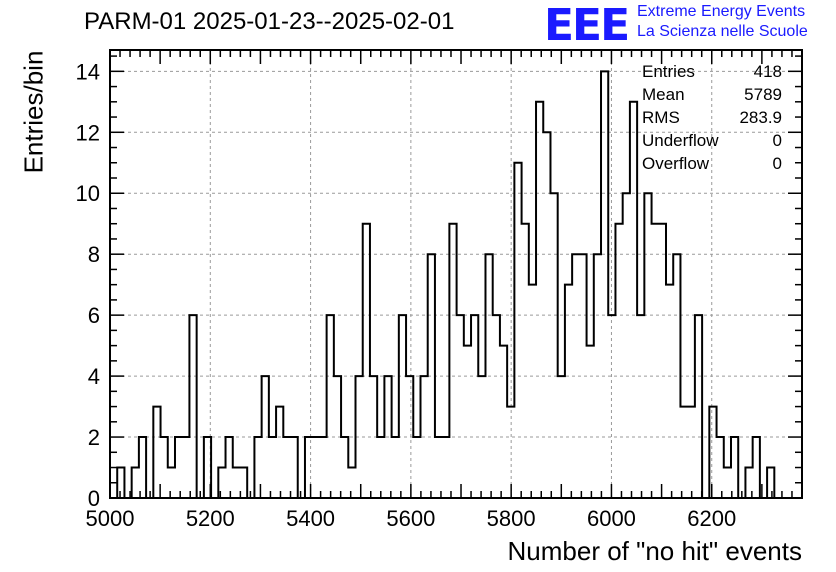 This screenshot has width=836, height=572. What do you see at coordinates (310, 518) in the screenshot?
I see `x-tick-label: 5400` at bounding box center [310, 518].